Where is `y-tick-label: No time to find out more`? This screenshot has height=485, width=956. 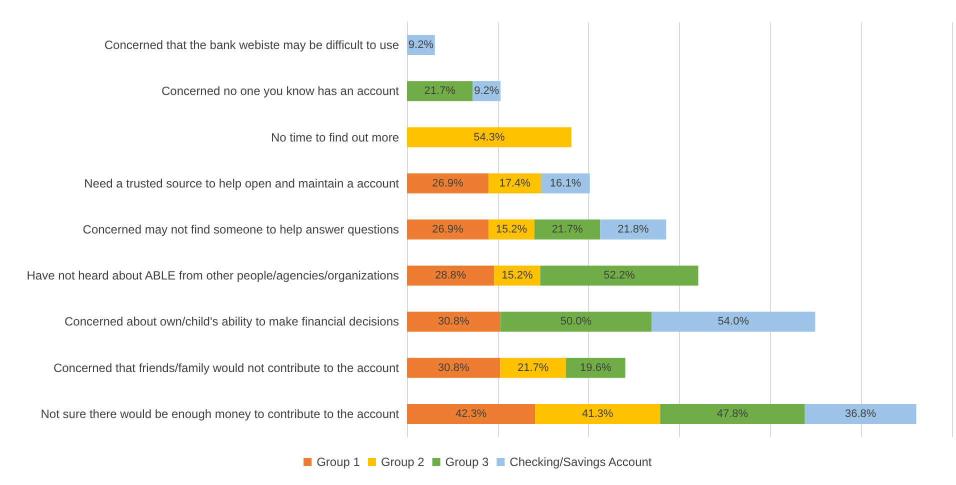 y-tick-label: No time to find out more is located at coordinates (335, 137).